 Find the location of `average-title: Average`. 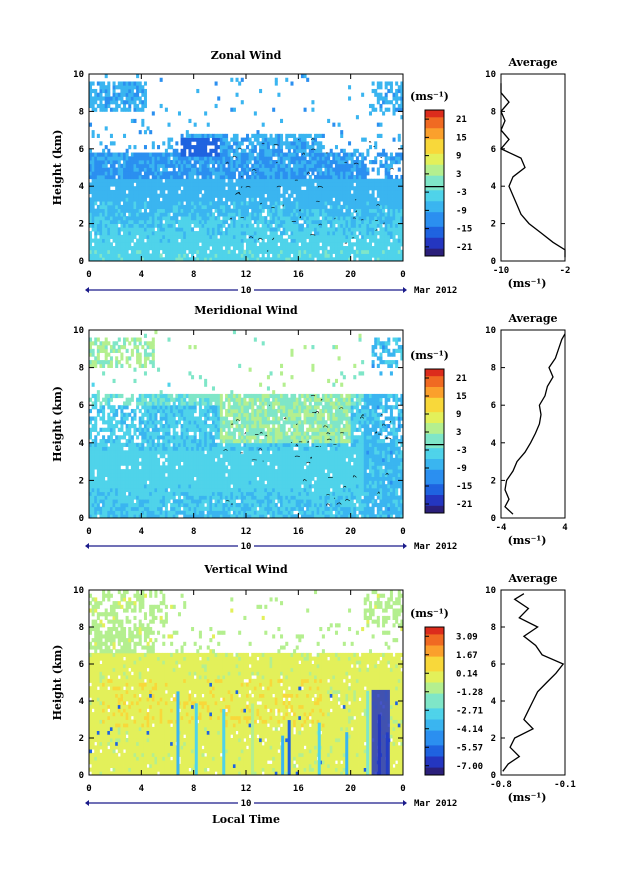

average-title: Average is located at coordinates (532, 578).